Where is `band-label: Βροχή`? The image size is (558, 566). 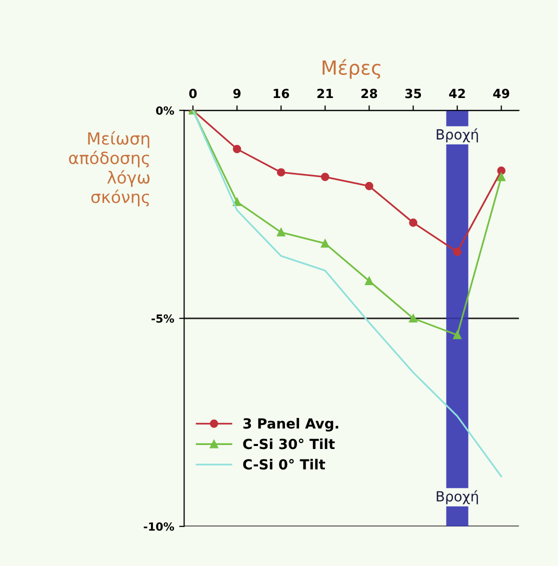 band-label: Βροχή is located at coordinates (457, 135).